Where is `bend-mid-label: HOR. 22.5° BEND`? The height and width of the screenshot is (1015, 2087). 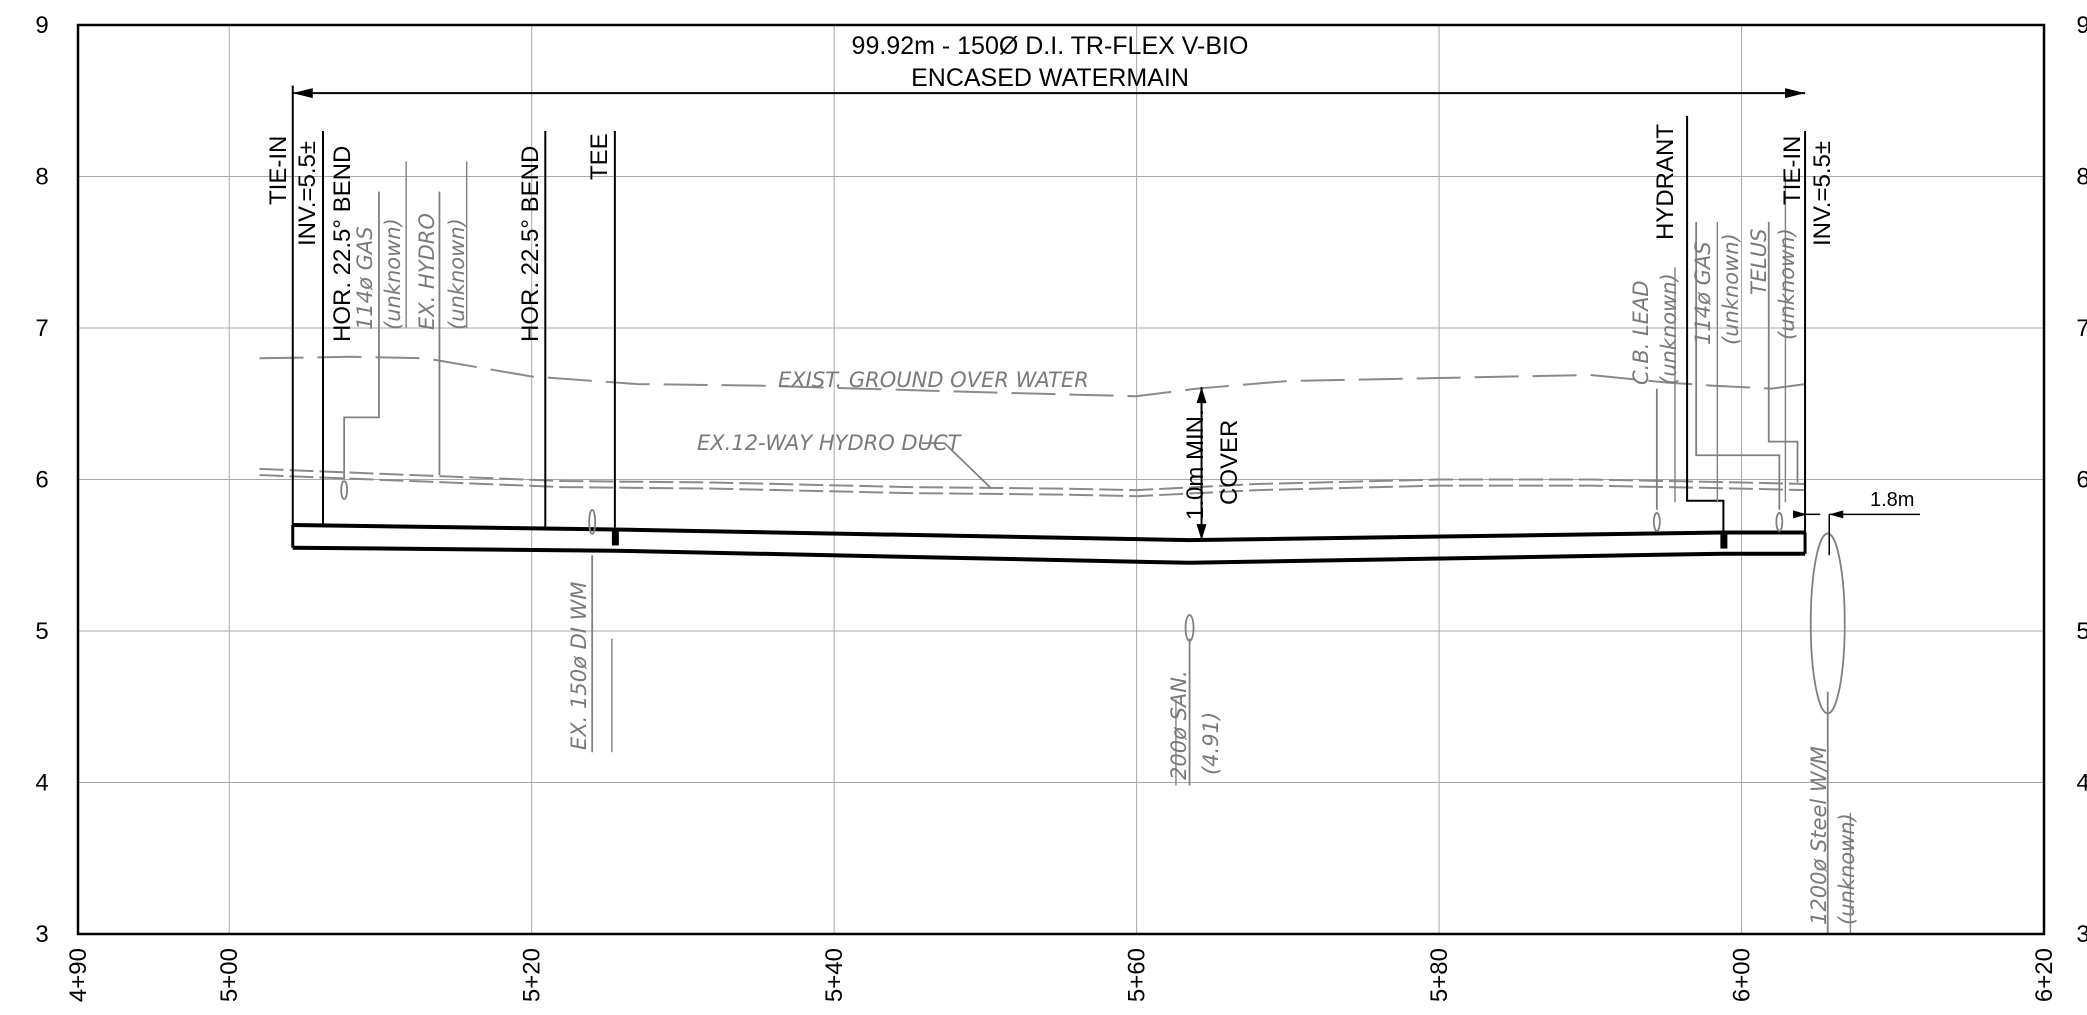
bend-mid-label: HOR. 22.5° BEND is located at coordinates (530, 244).